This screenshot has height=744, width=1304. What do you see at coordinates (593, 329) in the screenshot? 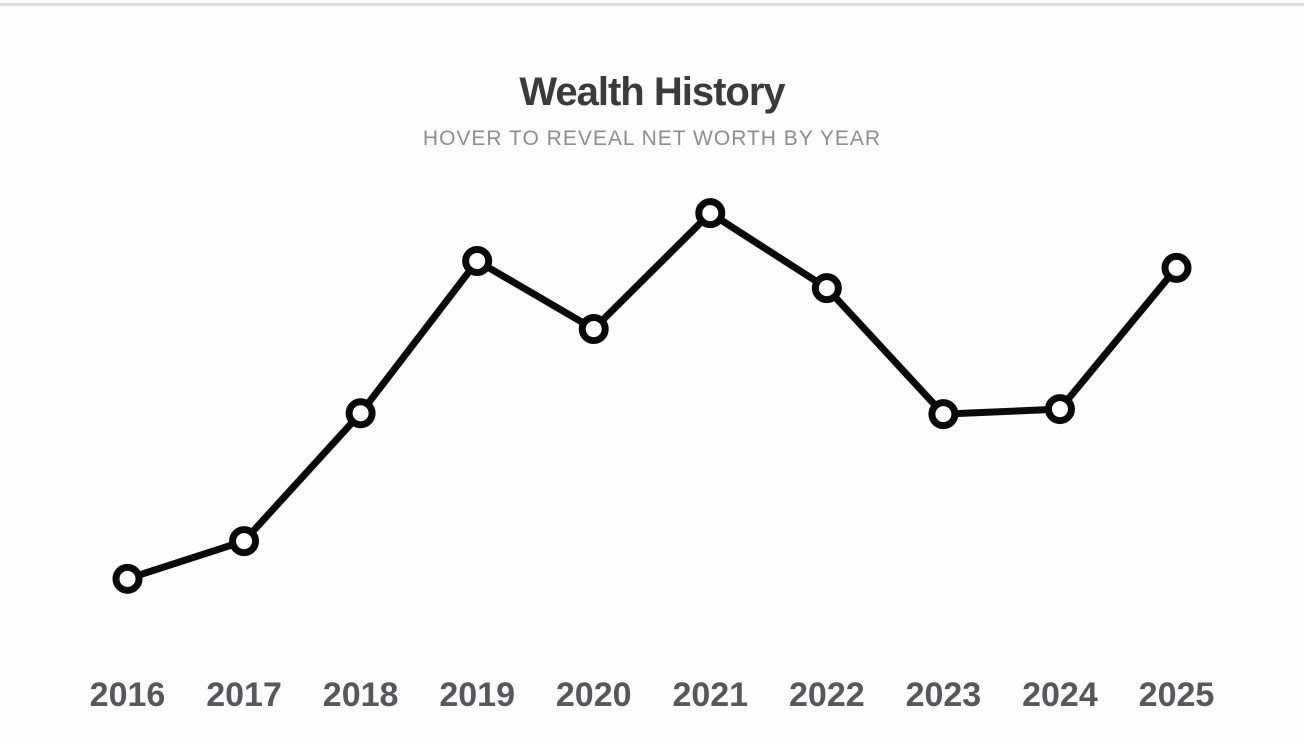
I see `data-point-2020` at bounding box center [593, 329].